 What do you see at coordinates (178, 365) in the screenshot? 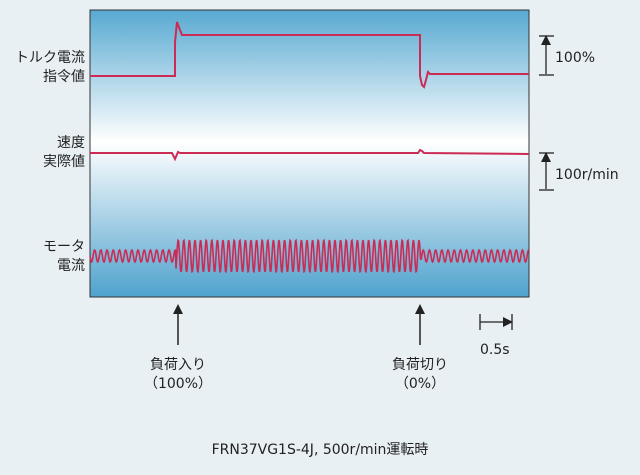
I see `load-on-line1: 負荷入り` at bounding box center [178, 365].